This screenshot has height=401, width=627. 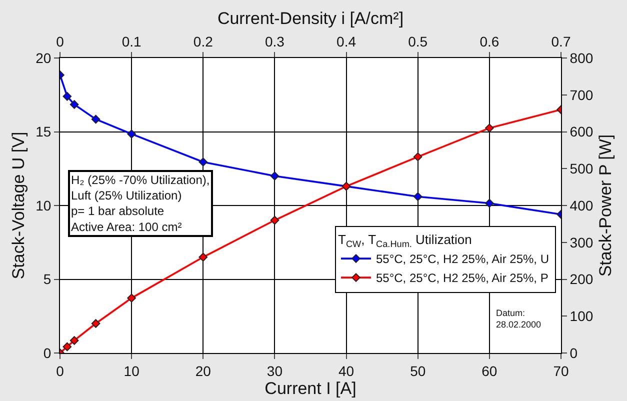 I want to click on y2-tick-label: 200, so click(x=582, y=279).